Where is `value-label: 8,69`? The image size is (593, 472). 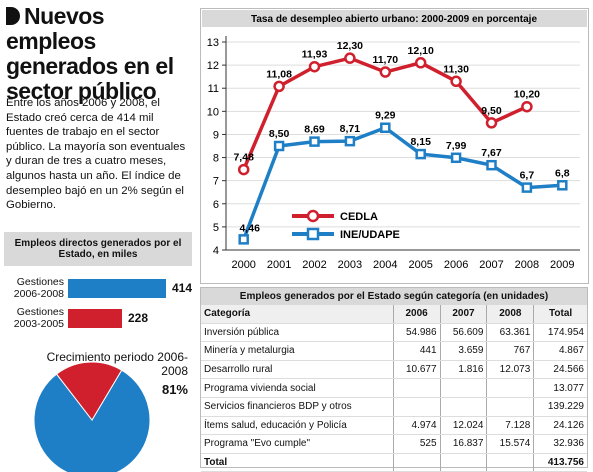 value-label: 8,69 is located at coordinates (314, 130).